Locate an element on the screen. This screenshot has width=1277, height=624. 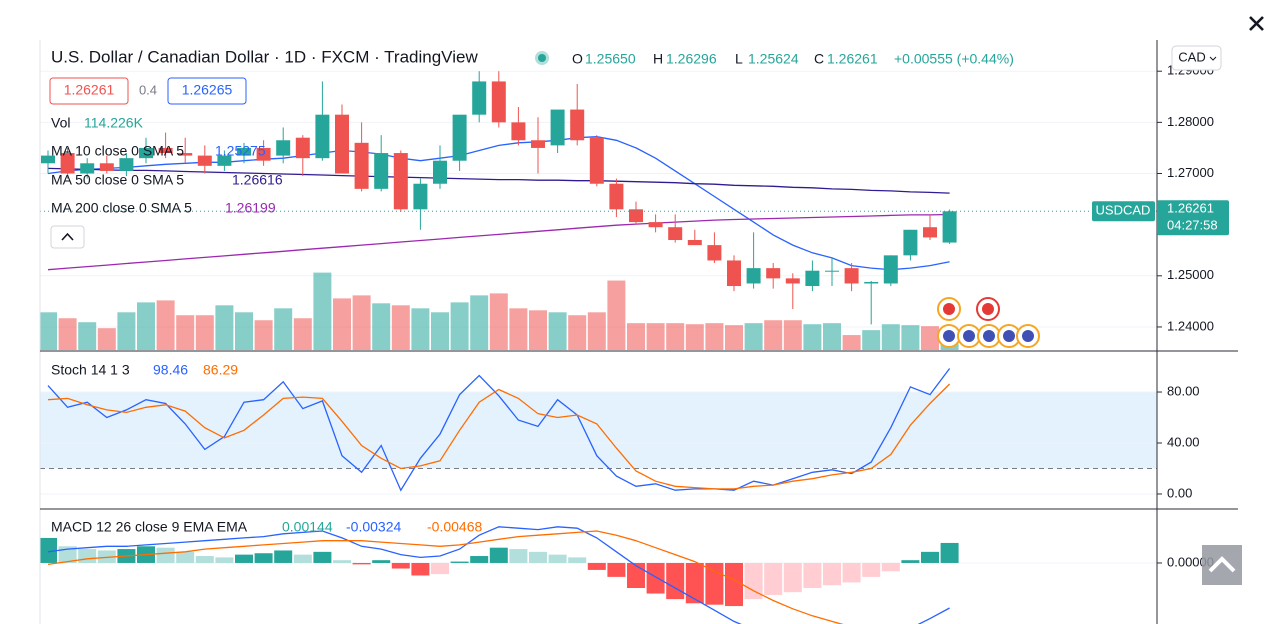
currency-button is located at coordinates (1196, 58).